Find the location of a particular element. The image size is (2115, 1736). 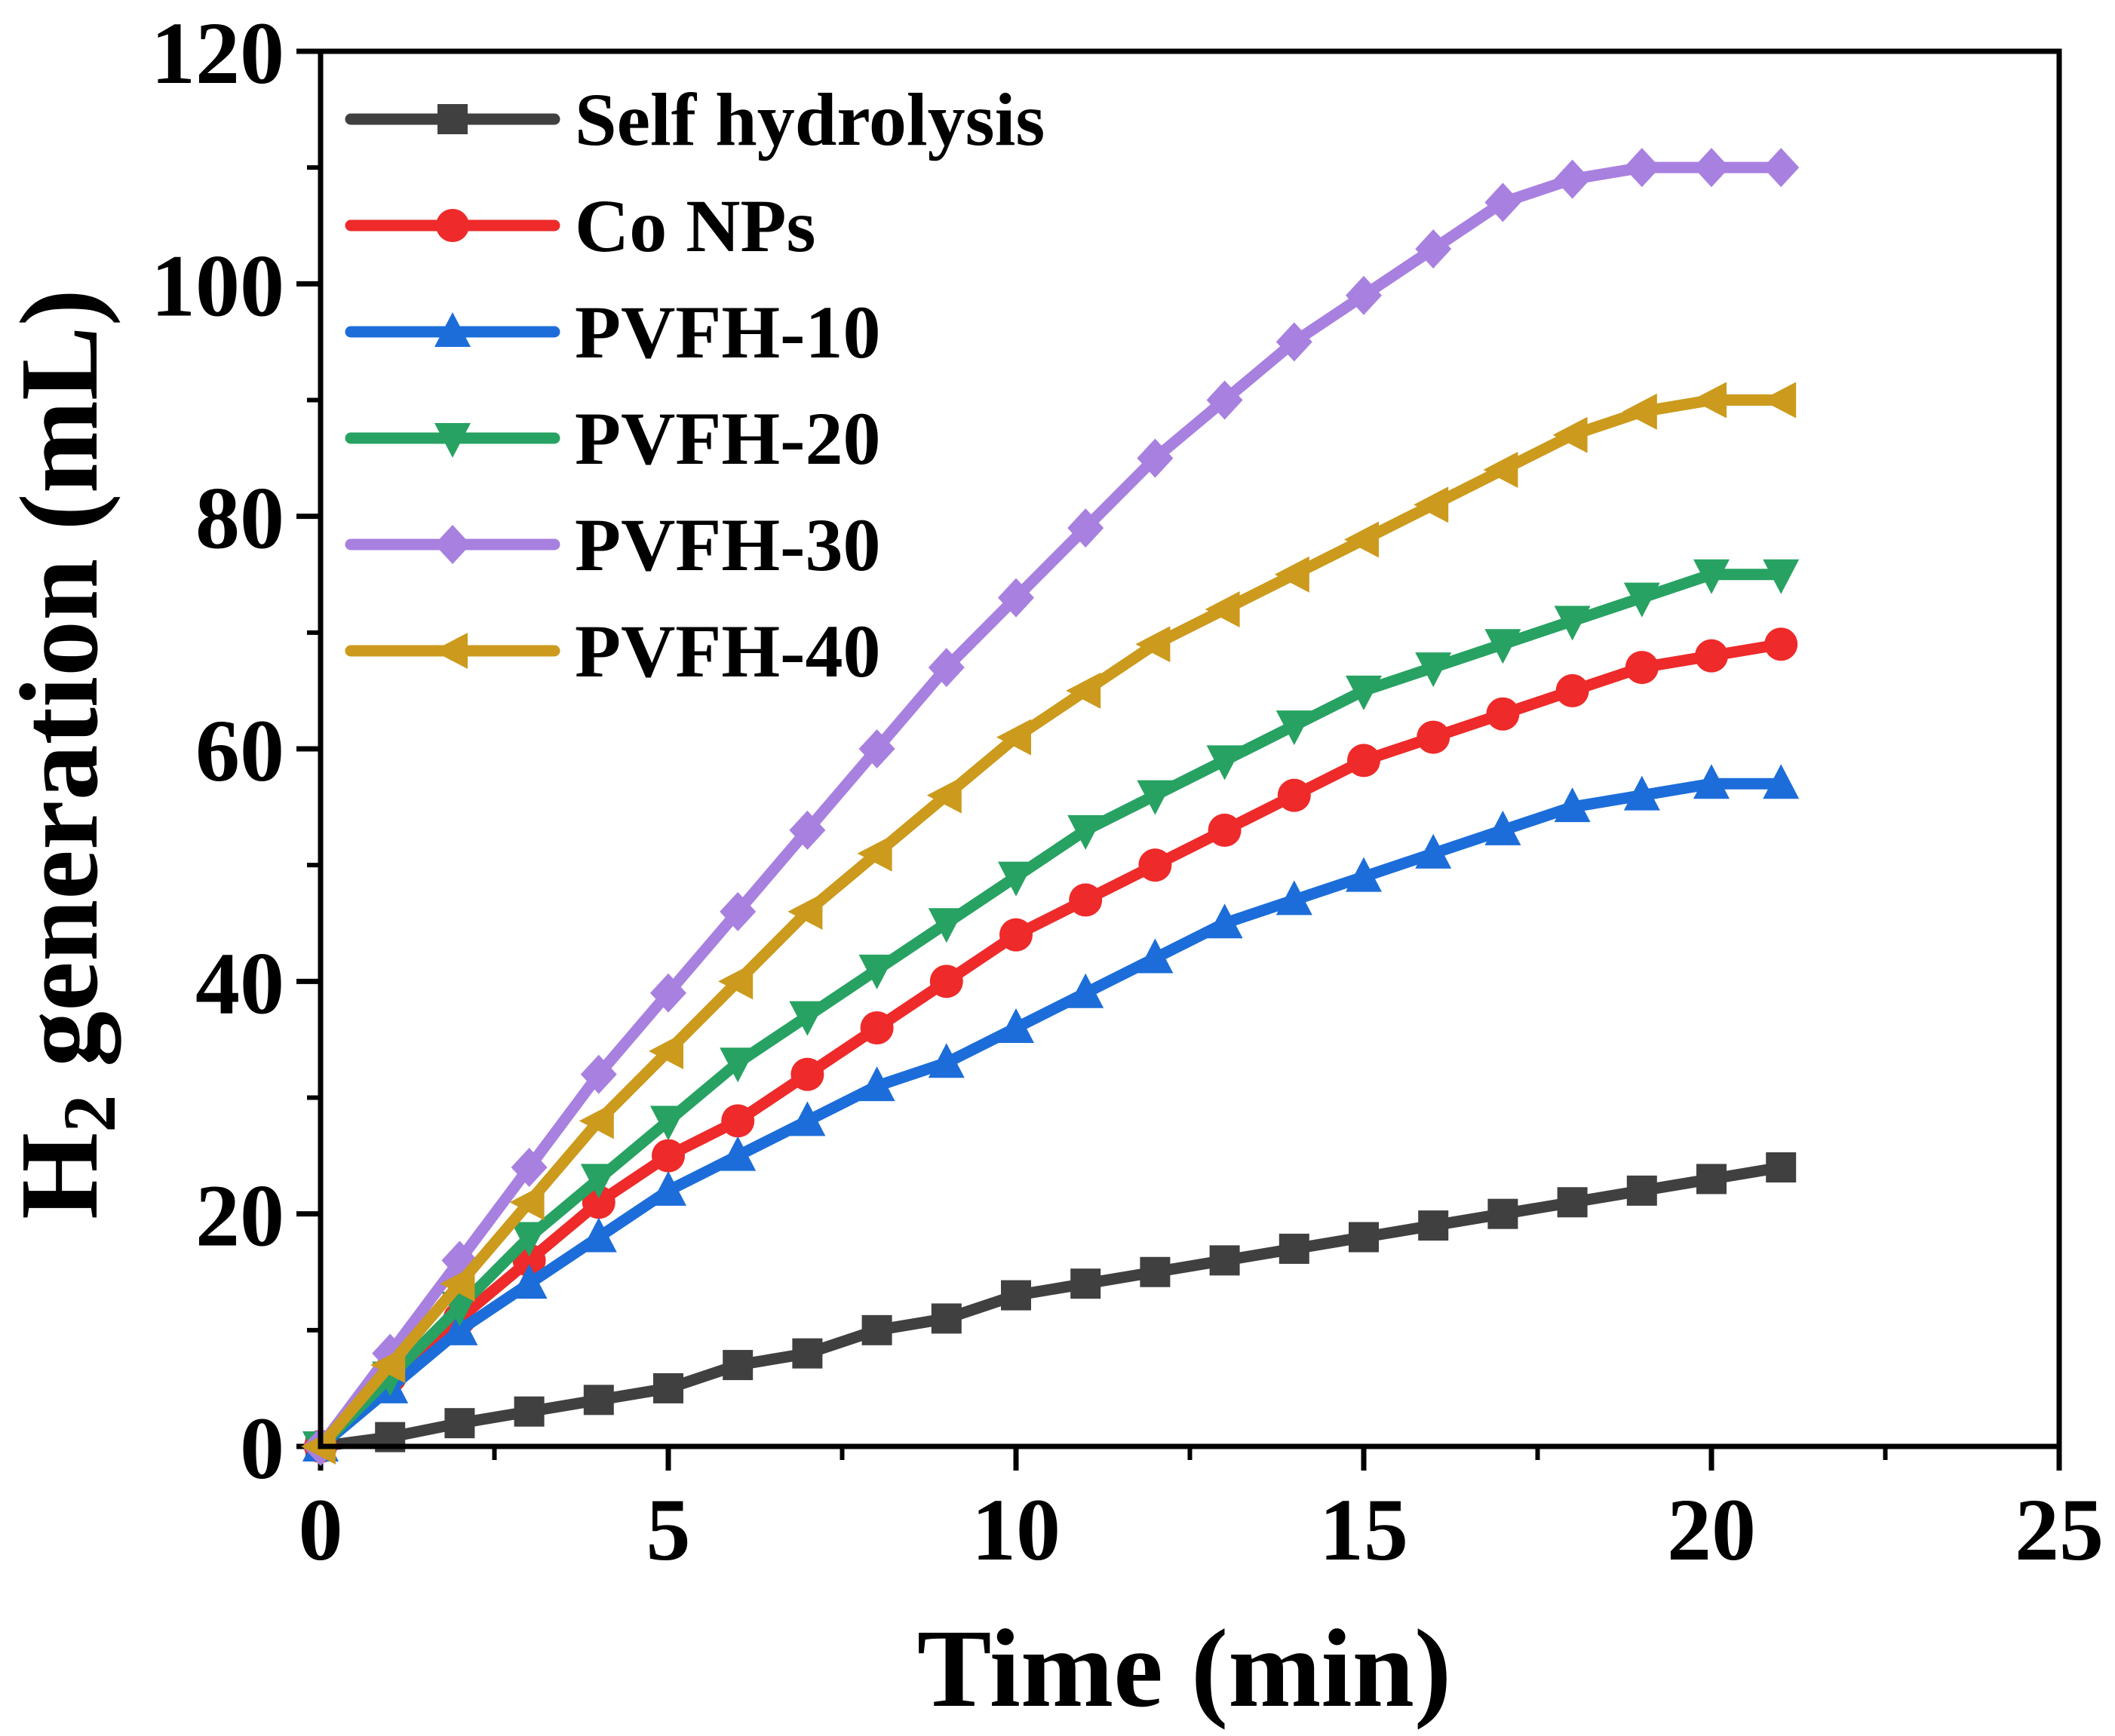

legend-item: PVFH-40 is located at coordinates (612, 651).